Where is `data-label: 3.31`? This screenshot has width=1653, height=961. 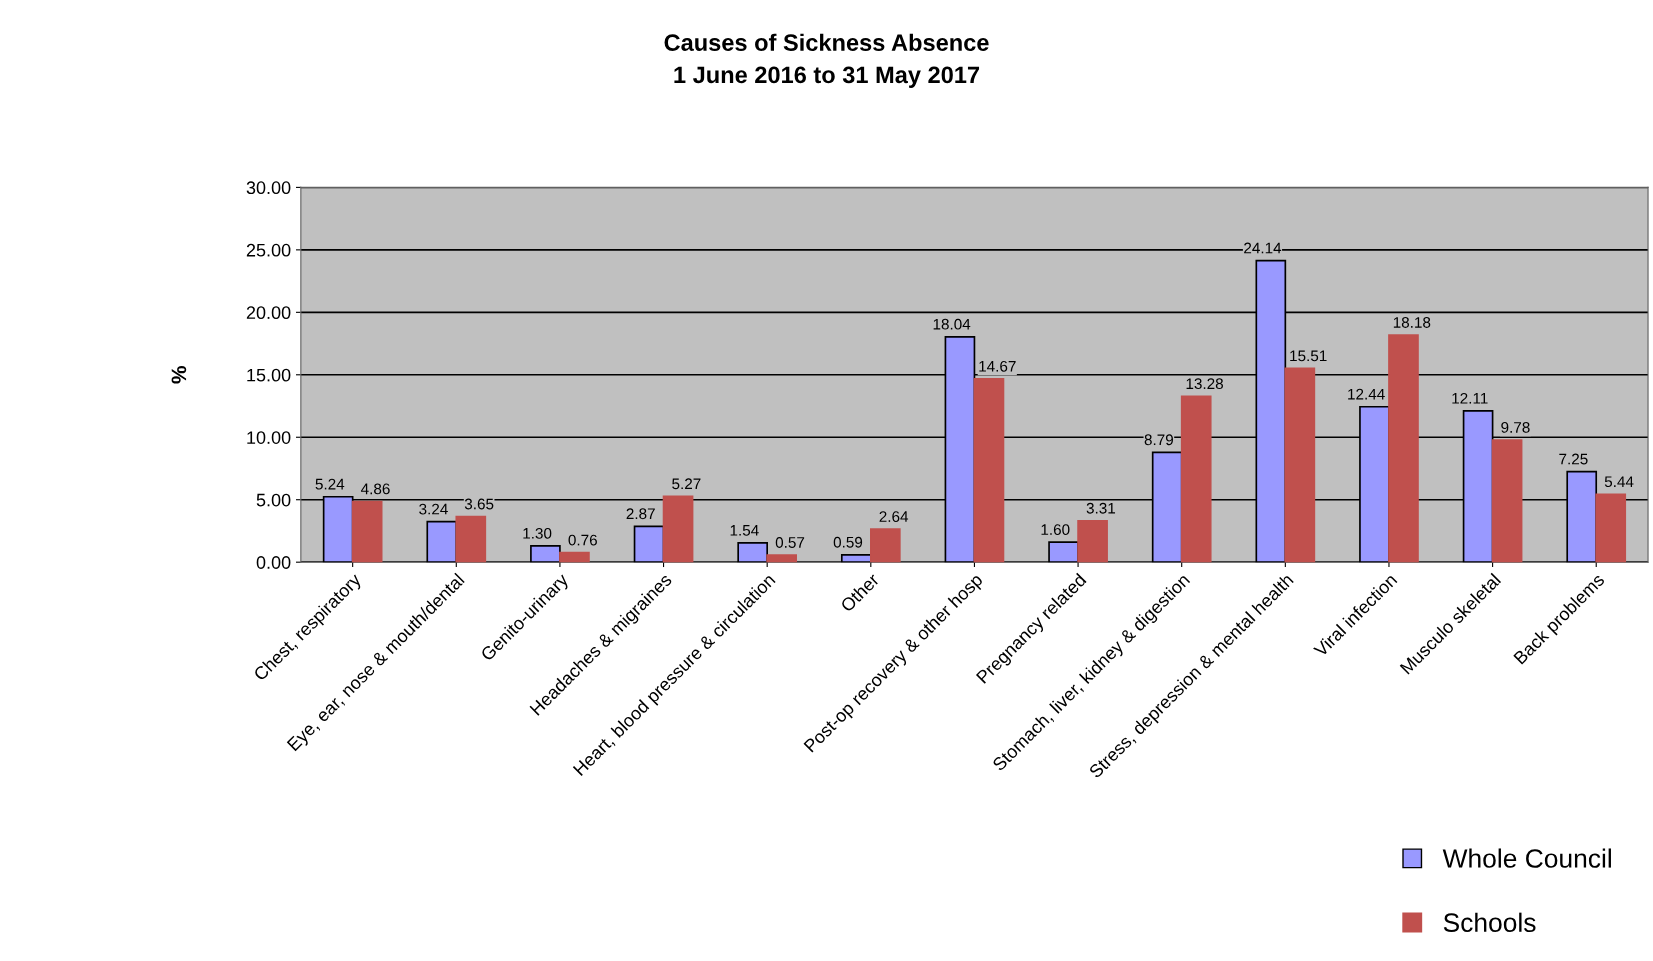
data-label: 3.31 is located at coordinates (1101, 508).